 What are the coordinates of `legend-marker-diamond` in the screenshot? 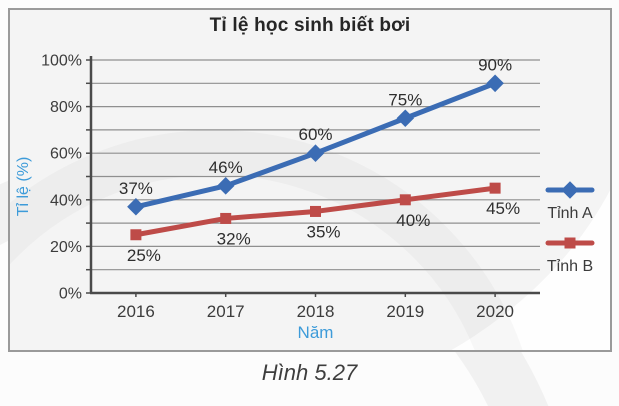 It's located at (570, 190).